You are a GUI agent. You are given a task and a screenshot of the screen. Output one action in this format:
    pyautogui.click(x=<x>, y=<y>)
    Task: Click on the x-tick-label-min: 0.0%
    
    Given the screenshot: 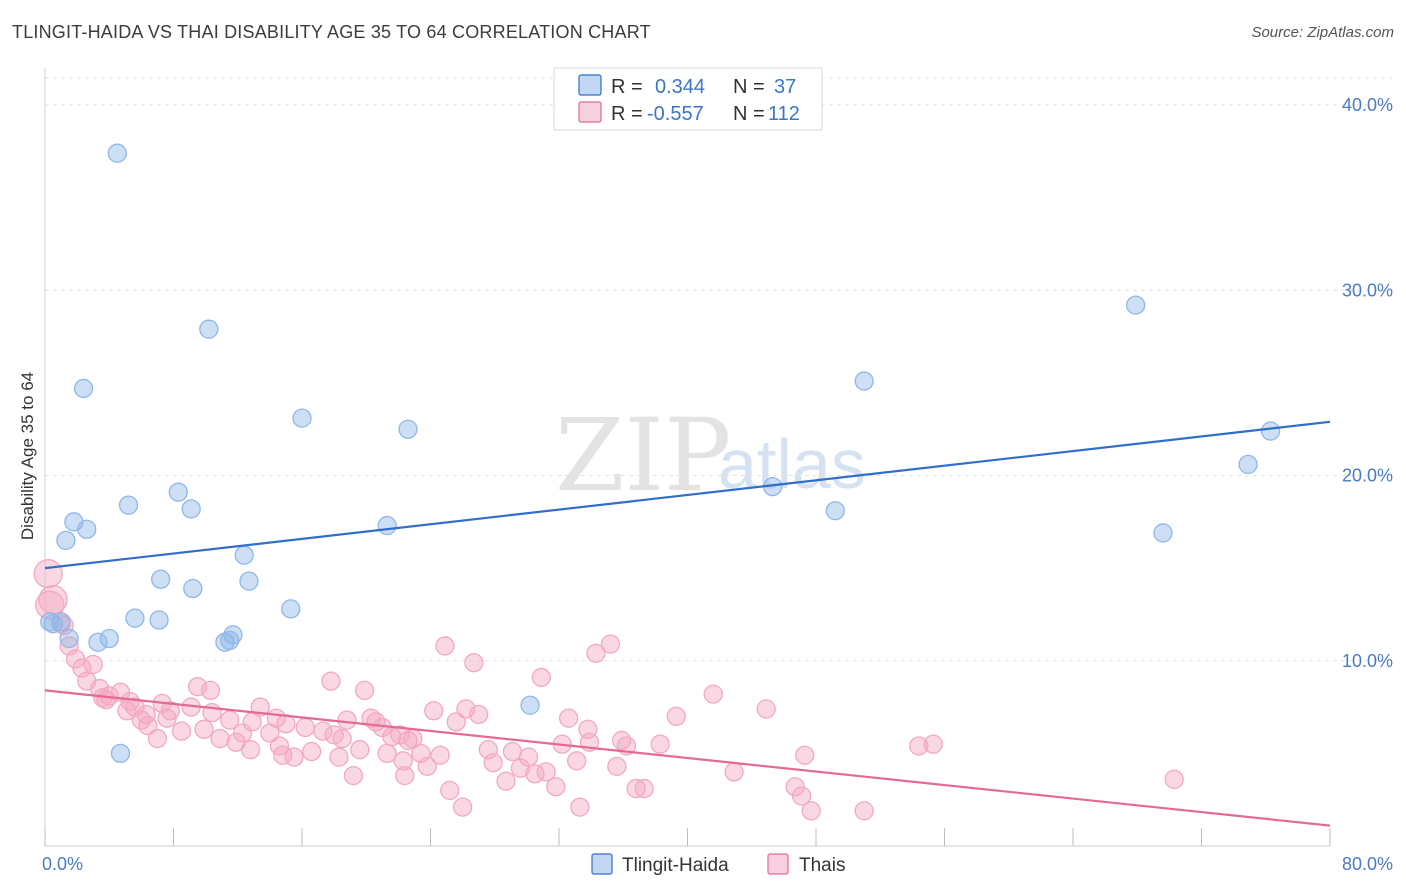 What is the action you would take?
    pyautogui.click(x=62, y=864)
    